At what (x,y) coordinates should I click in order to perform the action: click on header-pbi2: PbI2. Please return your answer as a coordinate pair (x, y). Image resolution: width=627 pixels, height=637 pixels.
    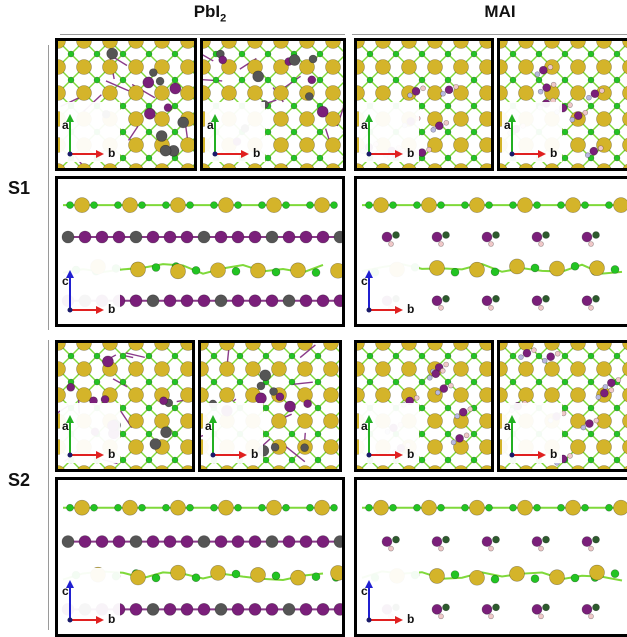
    Looking at the image, I should click on (210, 13).